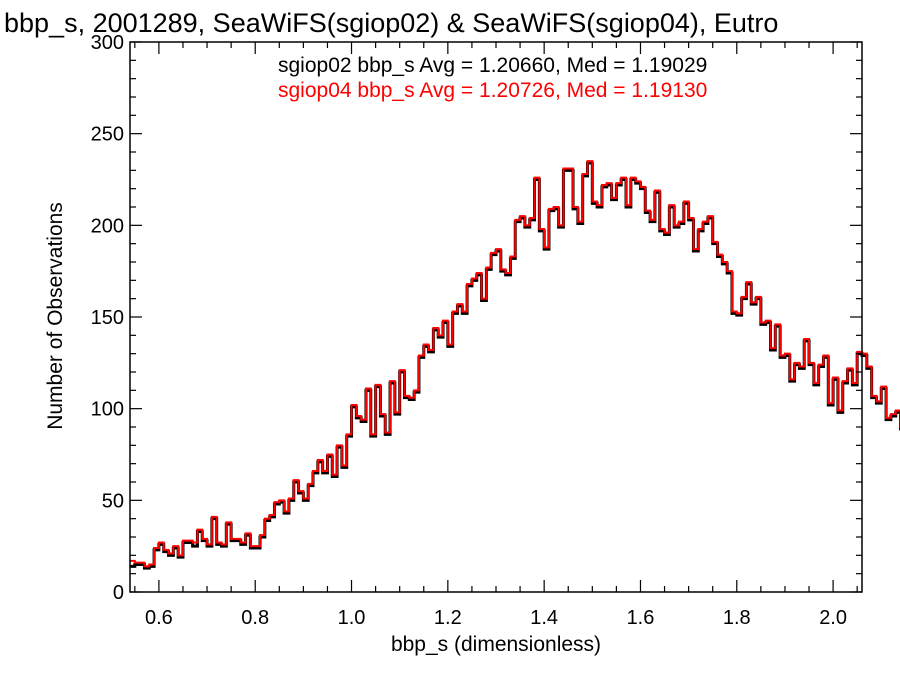 Image resolution: width=900 pixels, height=675 pixels. I want to click on y-tick-label: 150, so click(107, 318).